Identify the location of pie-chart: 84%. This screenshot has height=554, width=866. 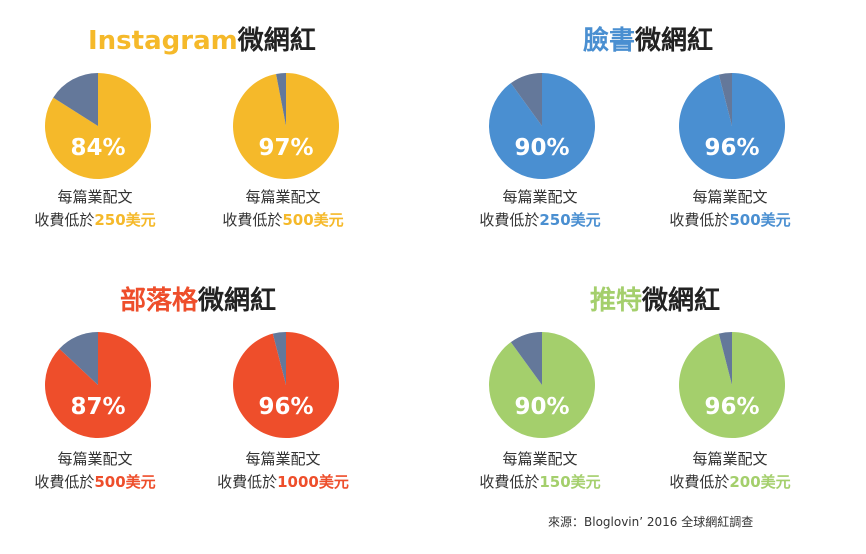
(97, 126).